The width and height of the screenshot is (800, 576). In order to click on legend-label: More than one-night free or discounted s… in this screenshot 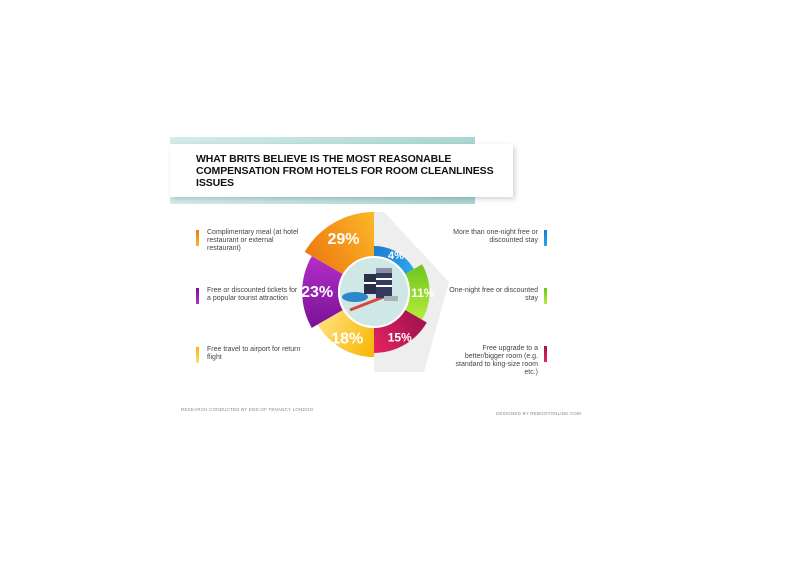, I will do `click(495, 236)`.